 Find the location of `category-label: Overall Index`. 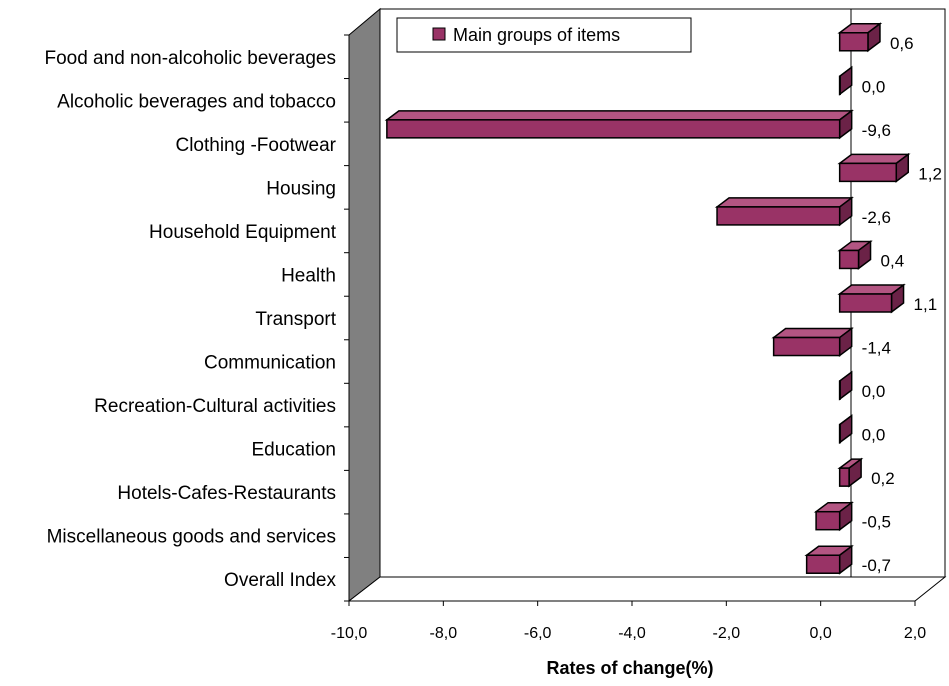

category-label: Overall Index is located at coordinates (280, 580).